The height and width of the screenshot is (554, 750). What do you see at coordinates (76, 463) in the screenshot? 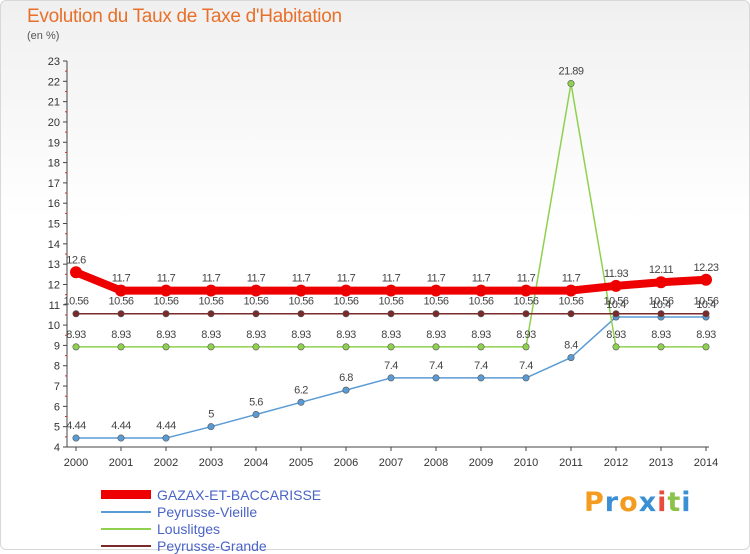
I see `x-tick-label: 2000` at bounding box center [76, 463].